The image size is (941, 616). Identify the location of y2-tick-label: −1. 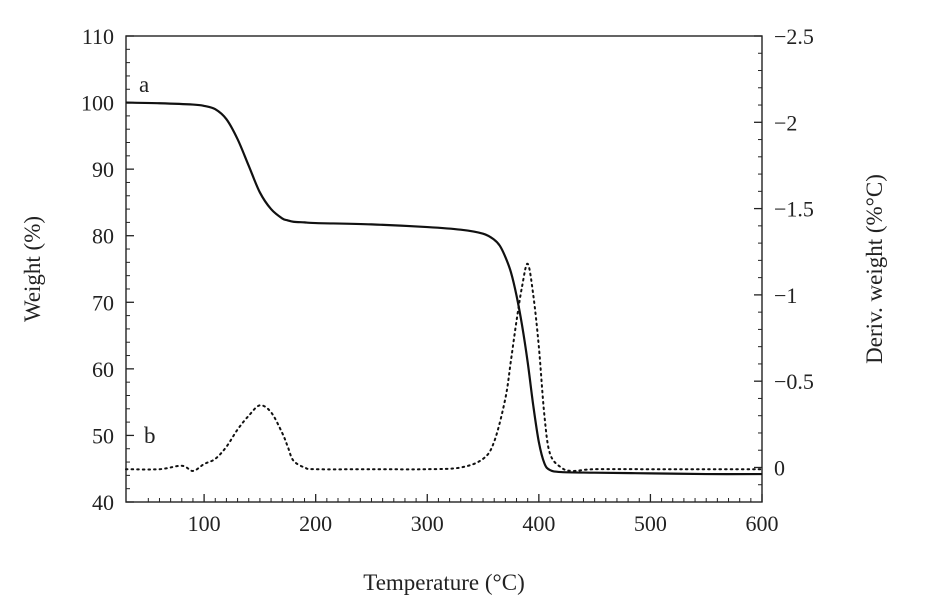
(785, 295).